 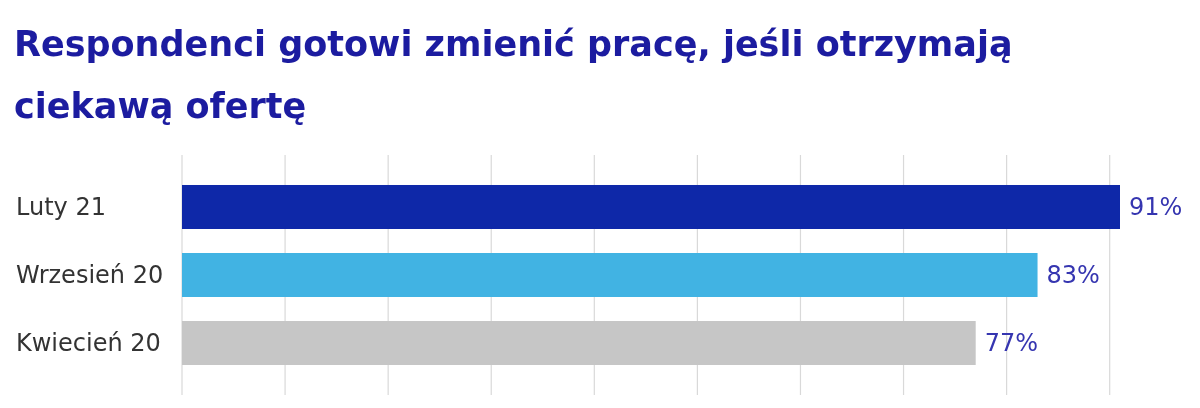 What do you see at coordinates (1156, 207) in the screenshot?
I see `data-label: 91%` at bounding box center [1156, 207].